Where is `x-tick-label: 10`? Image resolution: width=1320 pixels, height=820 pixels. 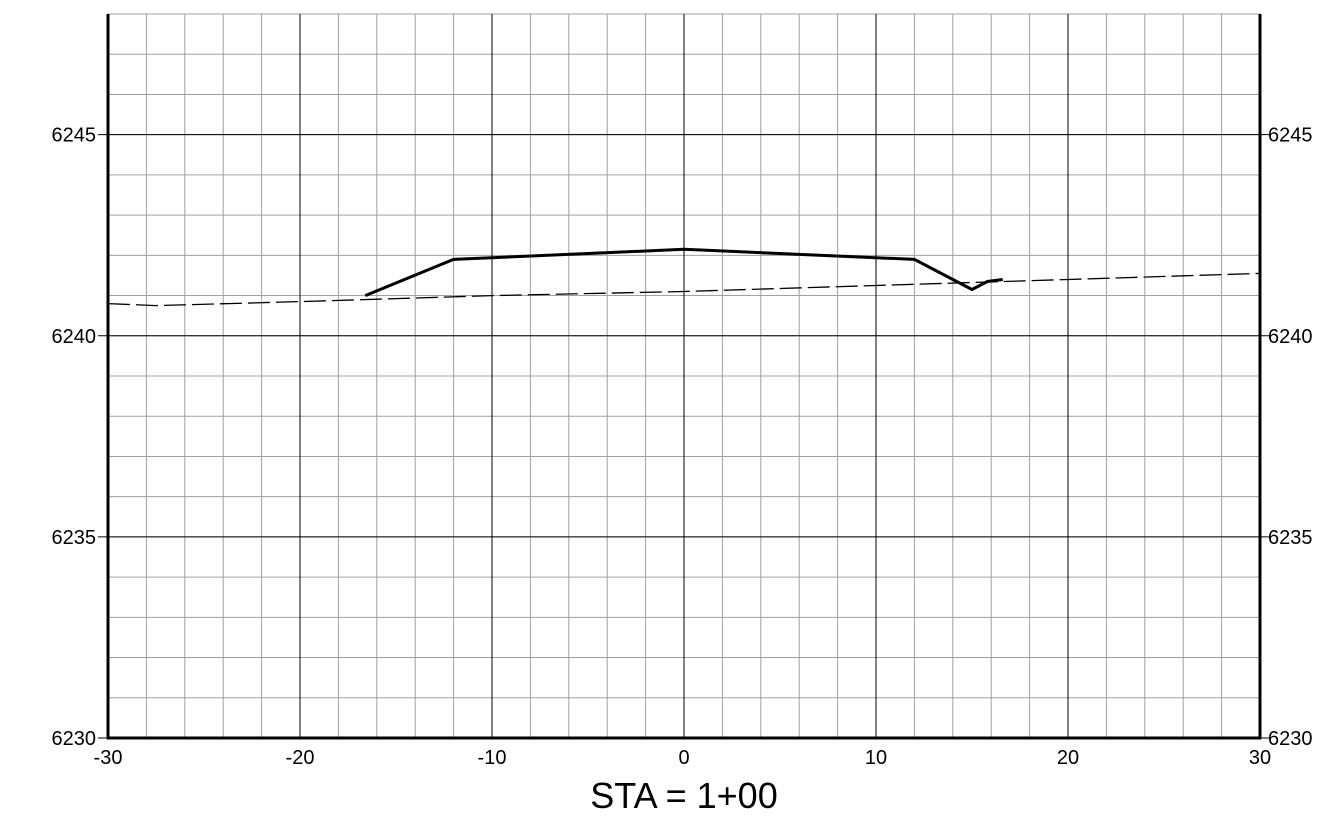
x-tick-label: 10 is located at coordinates (876, 758).